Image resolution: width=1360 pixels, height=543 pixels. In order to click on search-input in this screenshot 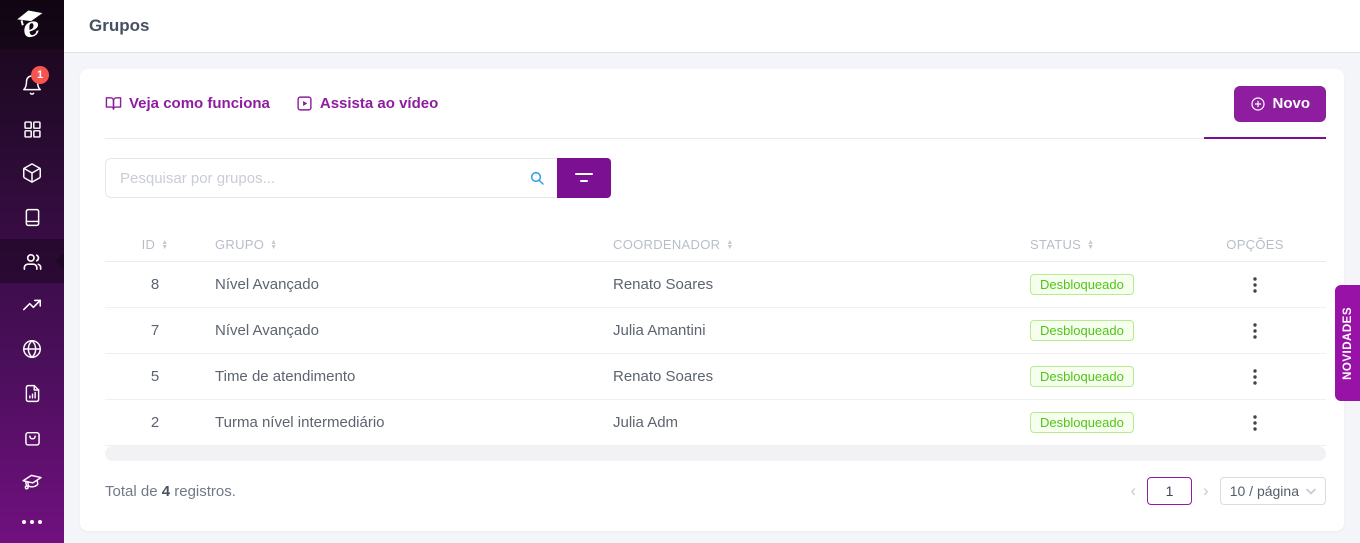, I will do `click(331, 178)`.